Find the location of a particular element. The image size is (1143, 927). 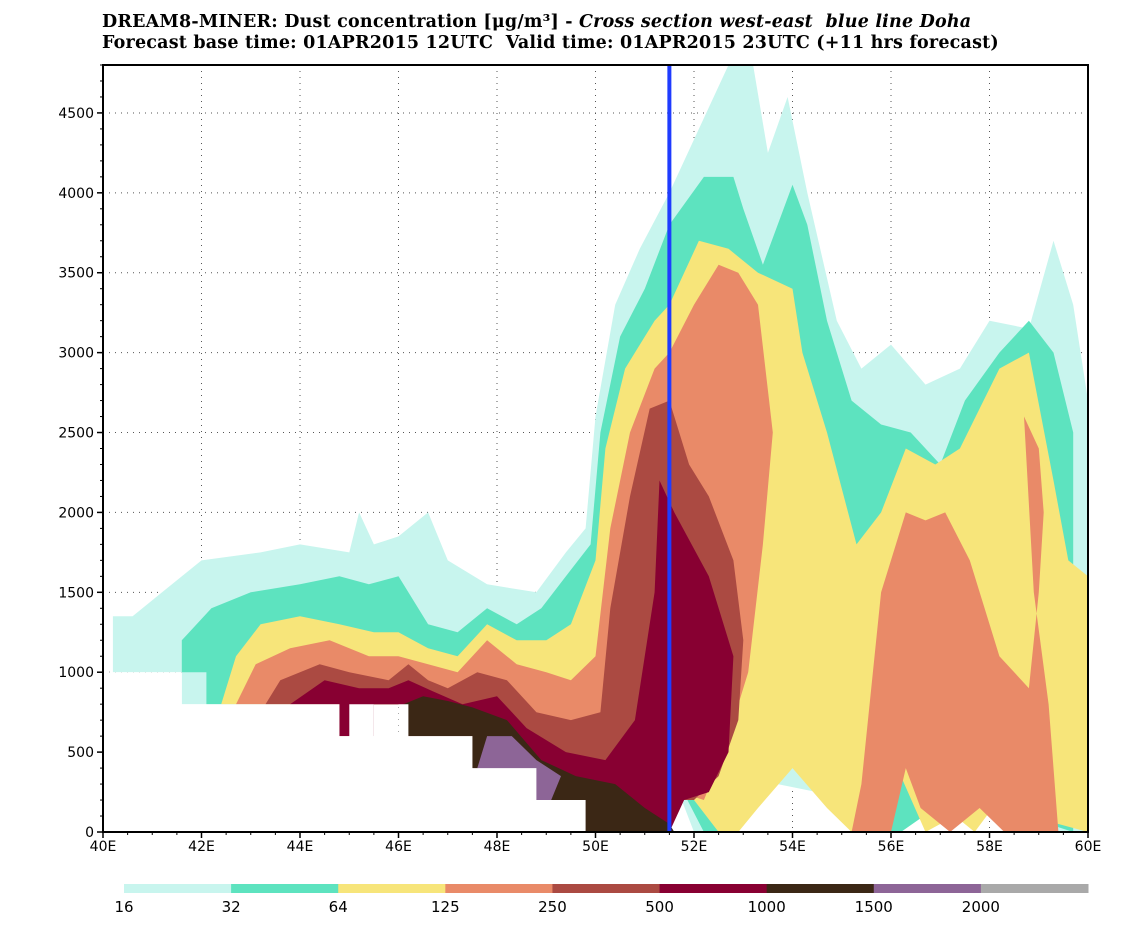

y-axis-ticks: 0 500 1000 1500 2000 2500 3000 3500 4000 4500 is located at coordinates (80, 452).